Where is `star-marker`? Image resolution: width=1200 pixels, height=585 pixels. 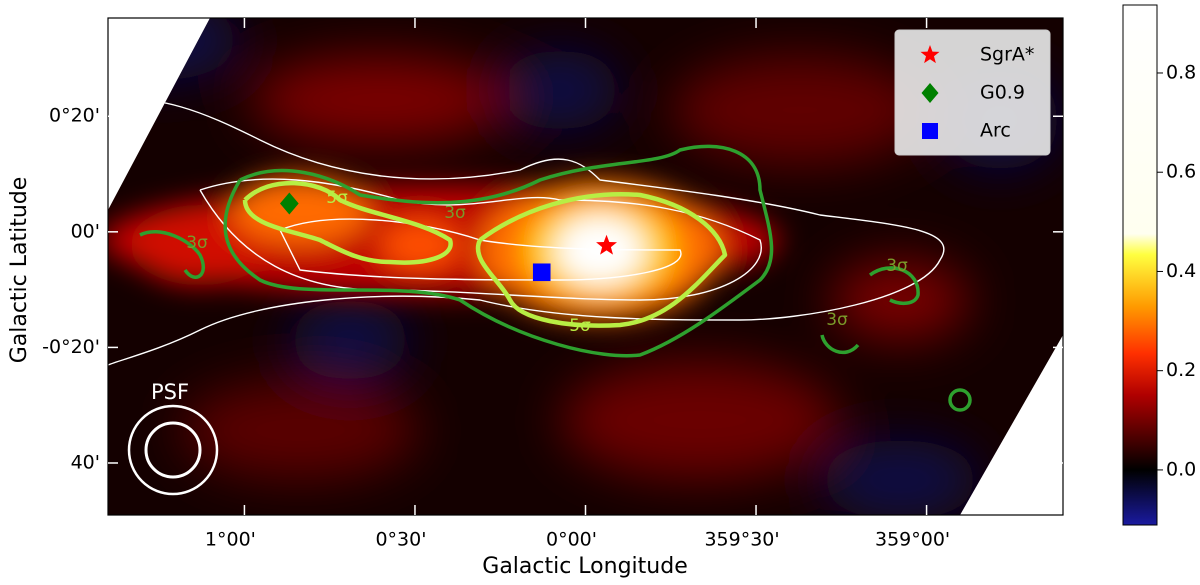 star-marker is located at coordinates (606, 244).